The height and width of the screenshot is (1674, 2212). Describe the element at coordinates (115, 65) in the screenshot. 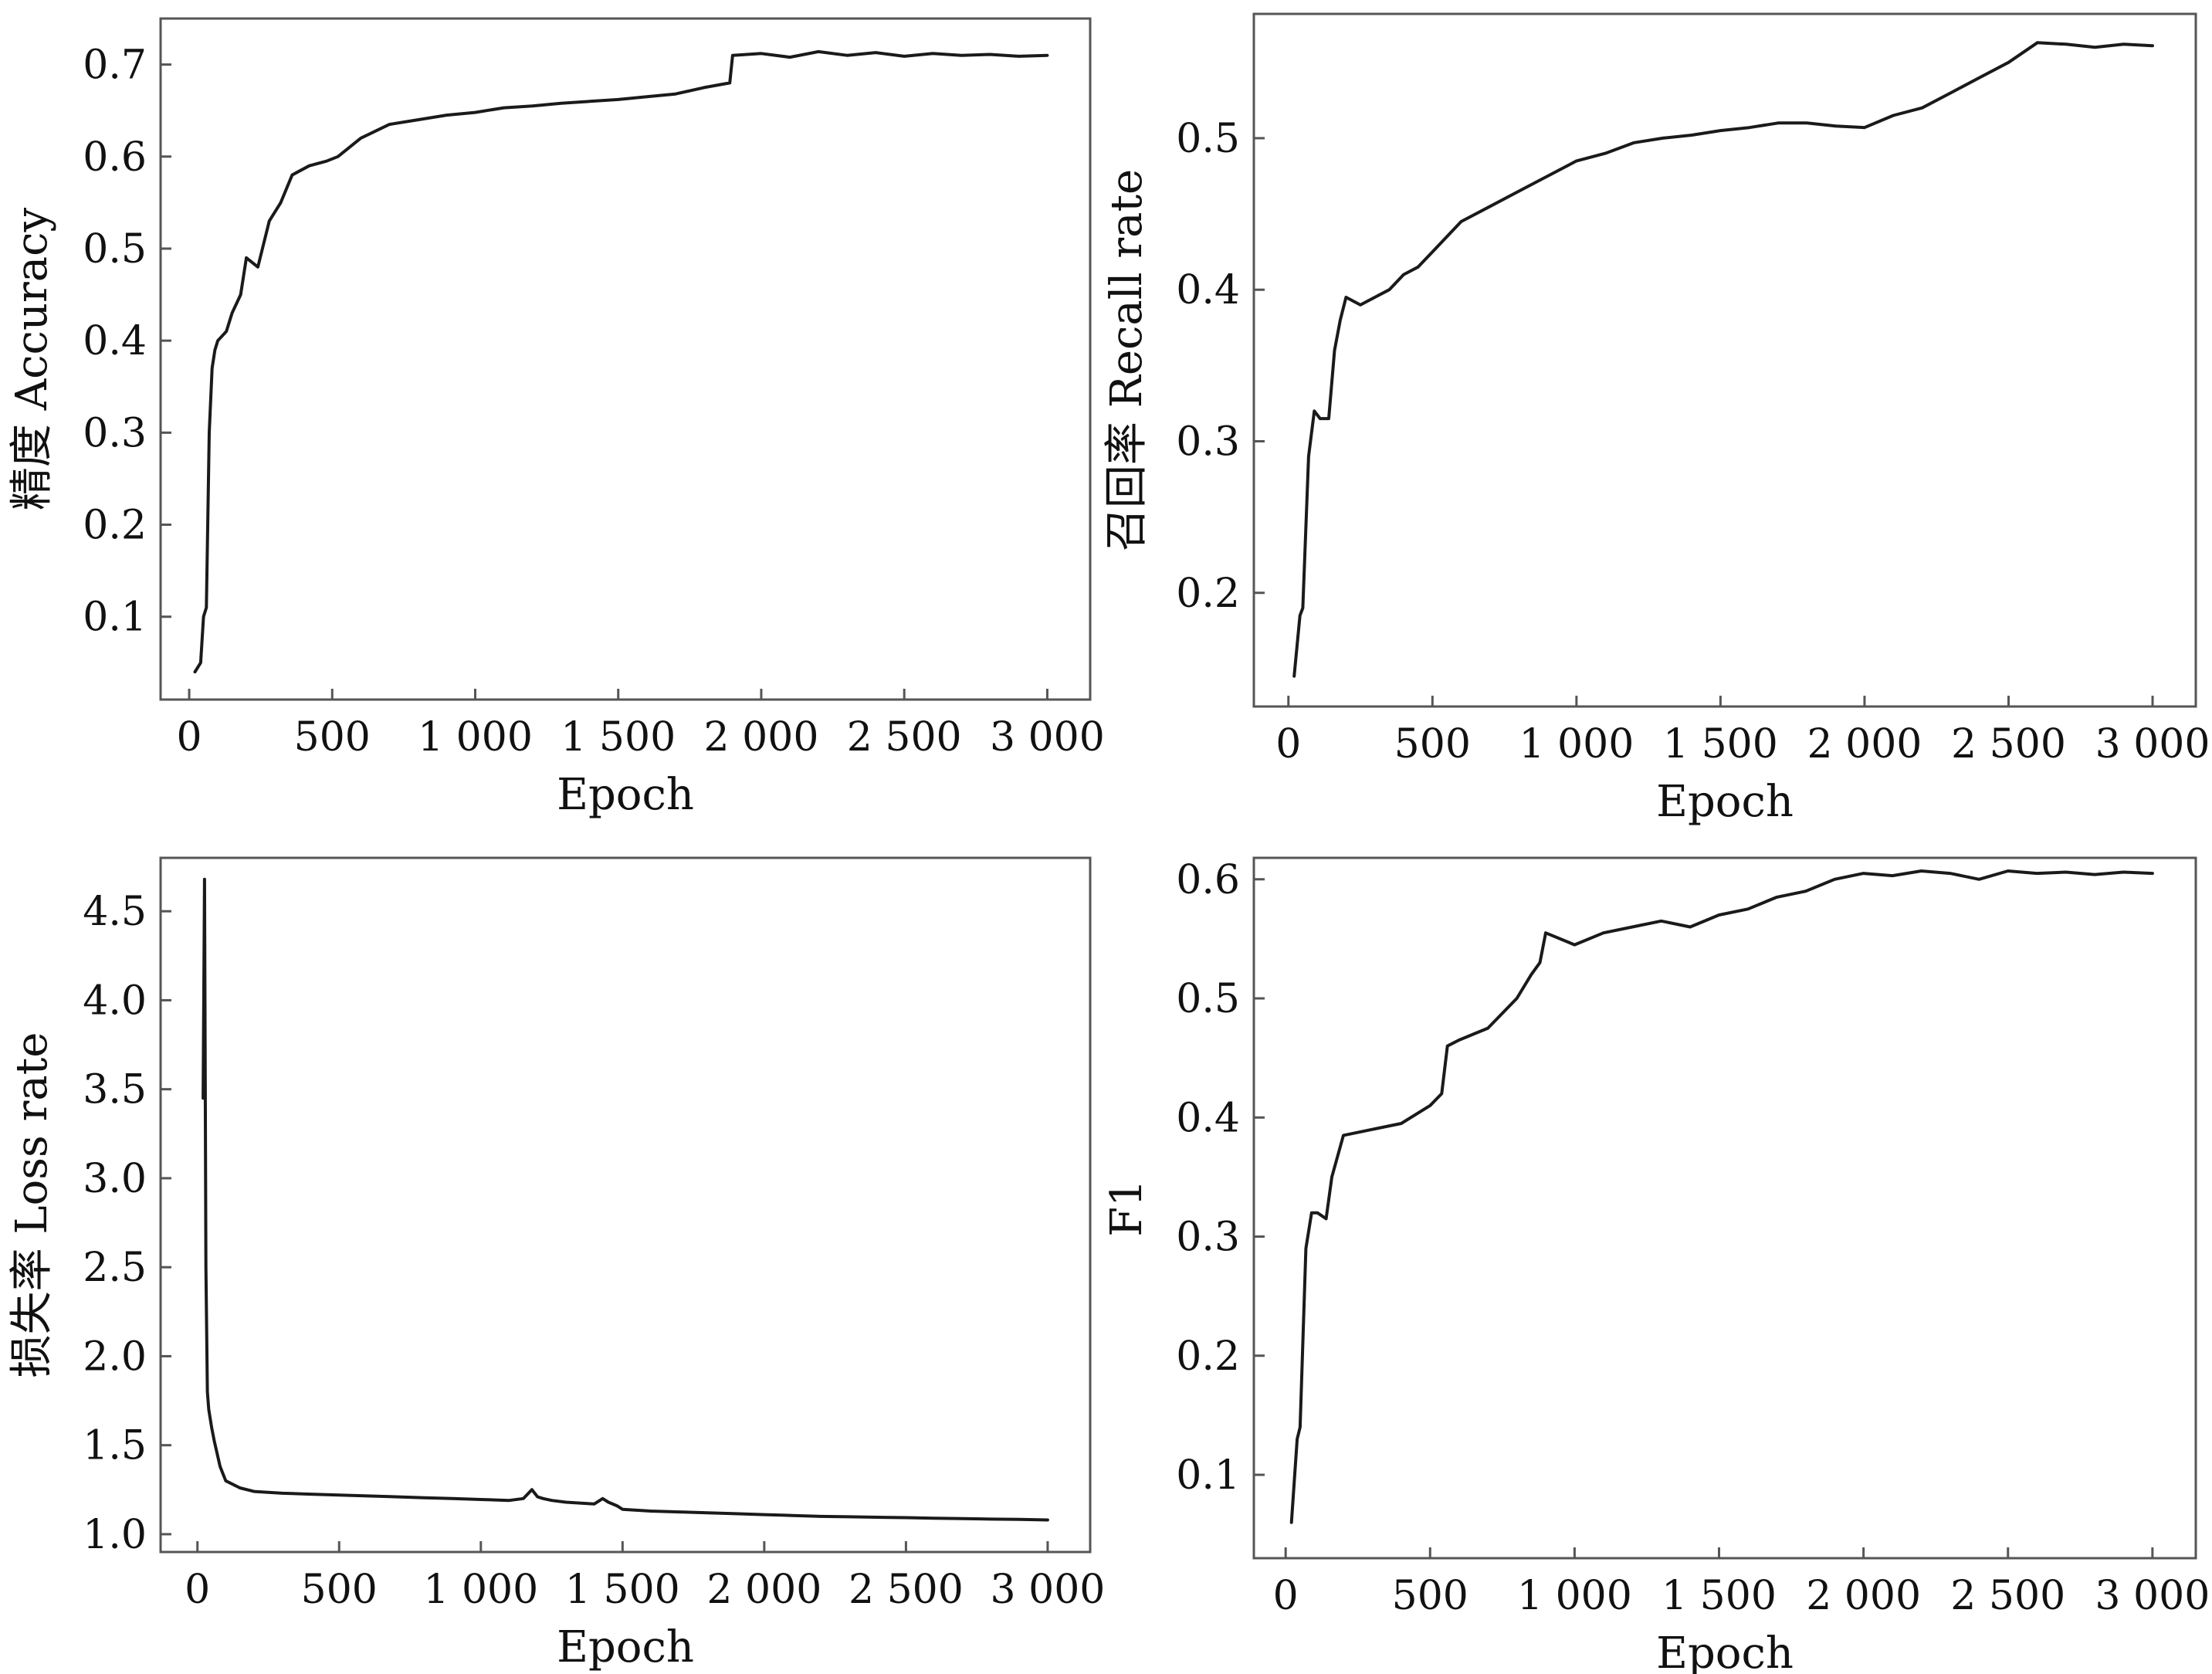

I see `y-tick-label: 0.7` at that location.